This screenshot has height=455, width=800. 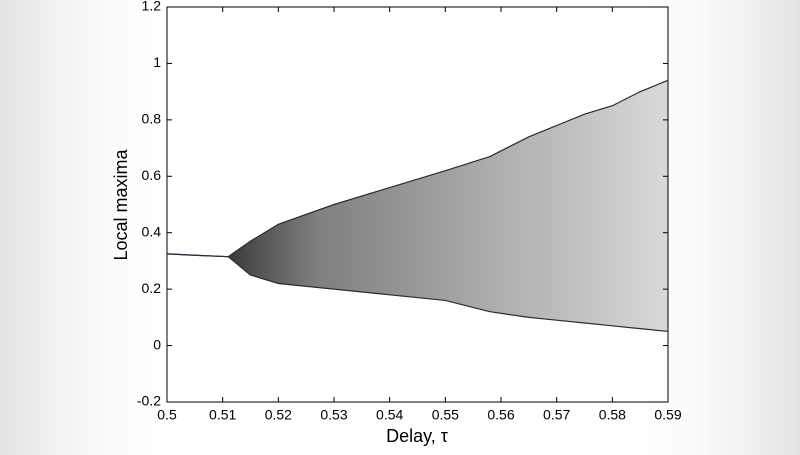 I want to click on x-tick-label: 0.56, so click(x=500, y=415).